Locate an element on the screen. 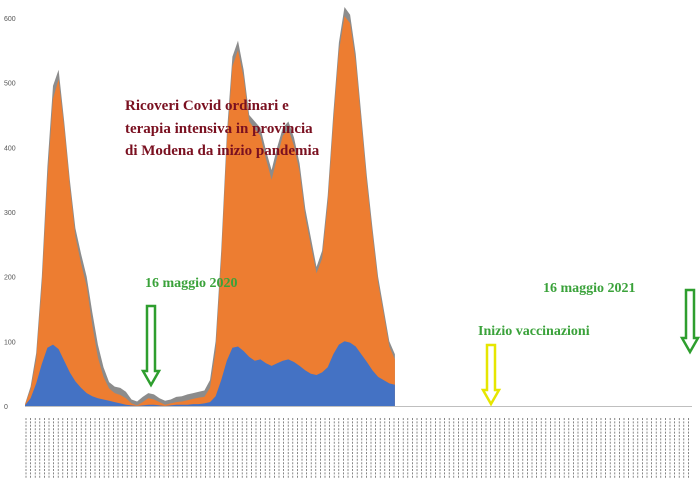  y-tick-label: 300 is located at coordinates (10, 213).